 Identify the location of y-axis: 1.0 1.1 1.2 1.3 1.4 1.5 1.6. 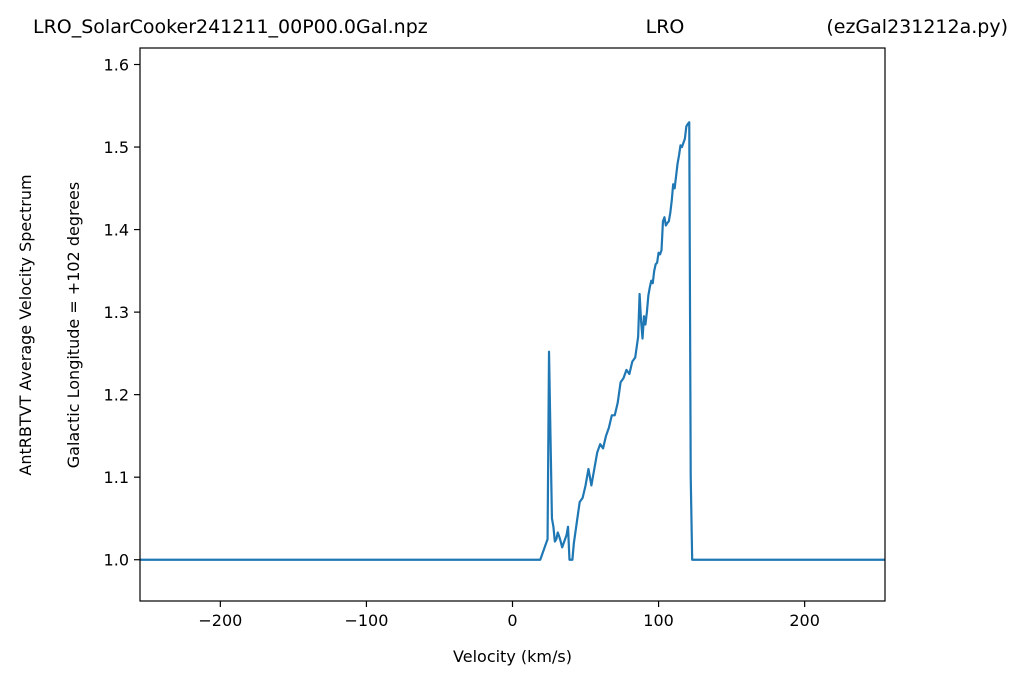
(122, 313).